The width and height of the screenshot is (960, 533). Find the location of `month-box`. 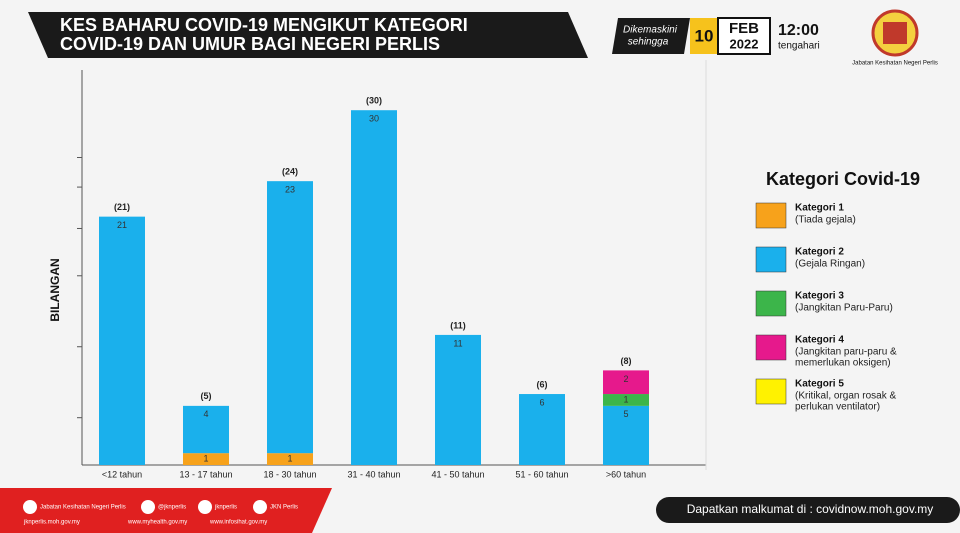

month-box is located at coordinates (744, 36).